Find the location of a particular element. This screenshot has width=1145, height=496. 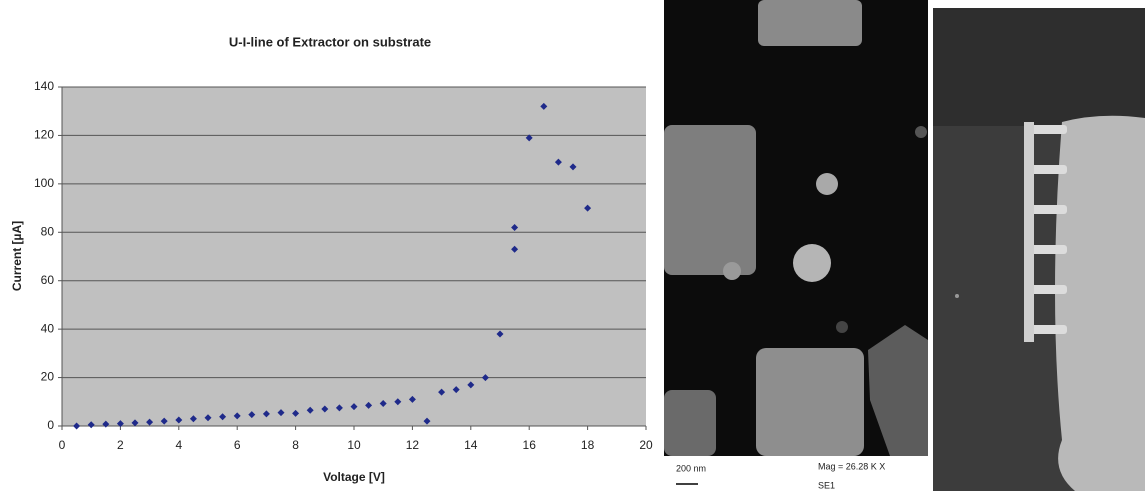

y-tick-label: 100 is located at coordinates (44, 183).